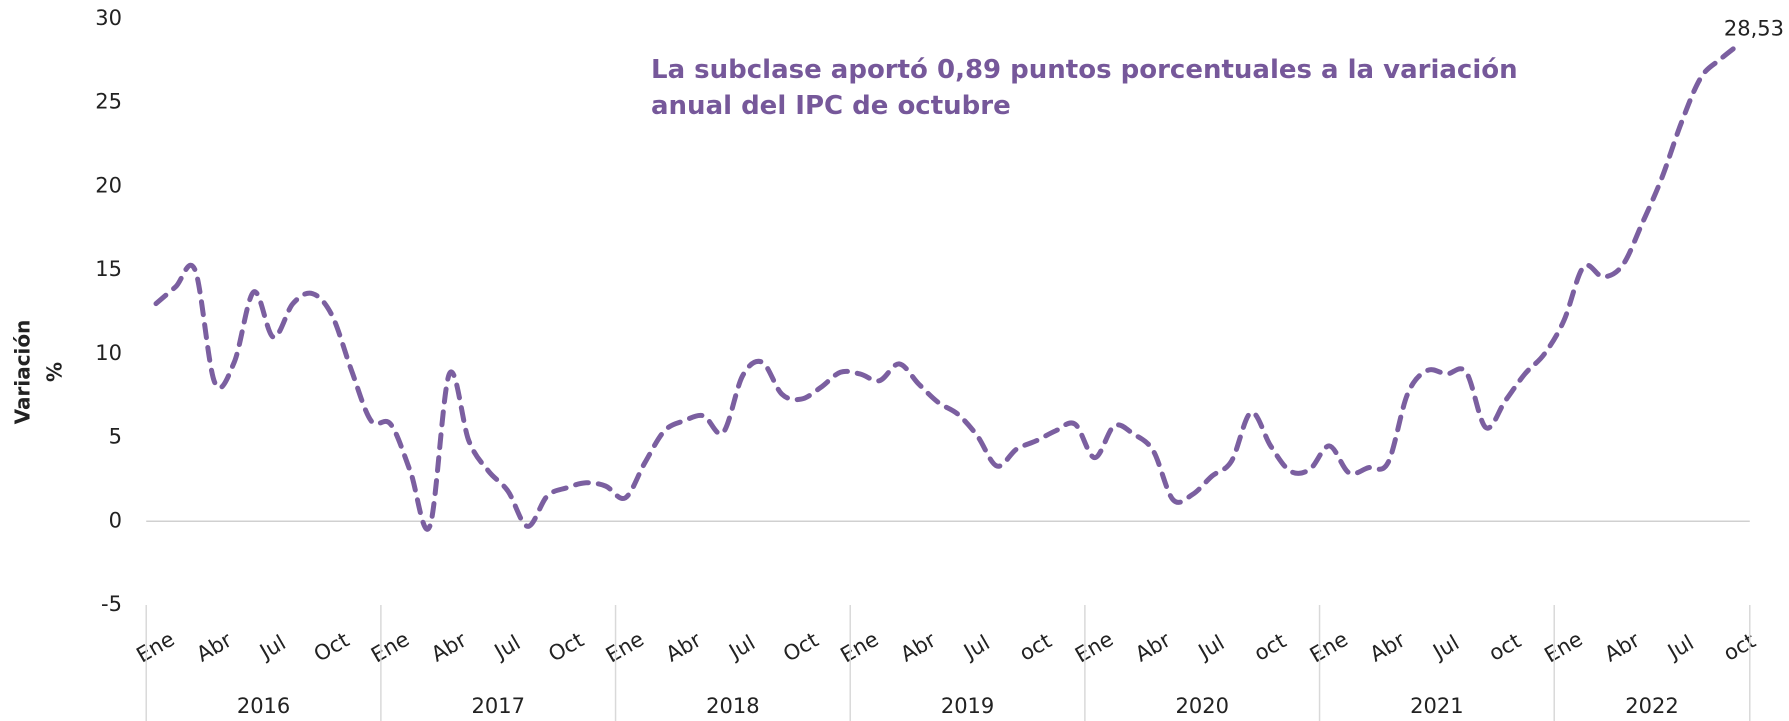 The height and width of the screenshot is (721, 1789). What do you see at coordinates (108, 185) in the screenshot?
I see `y-tick-label: 20` at bounding box center [108, 185].